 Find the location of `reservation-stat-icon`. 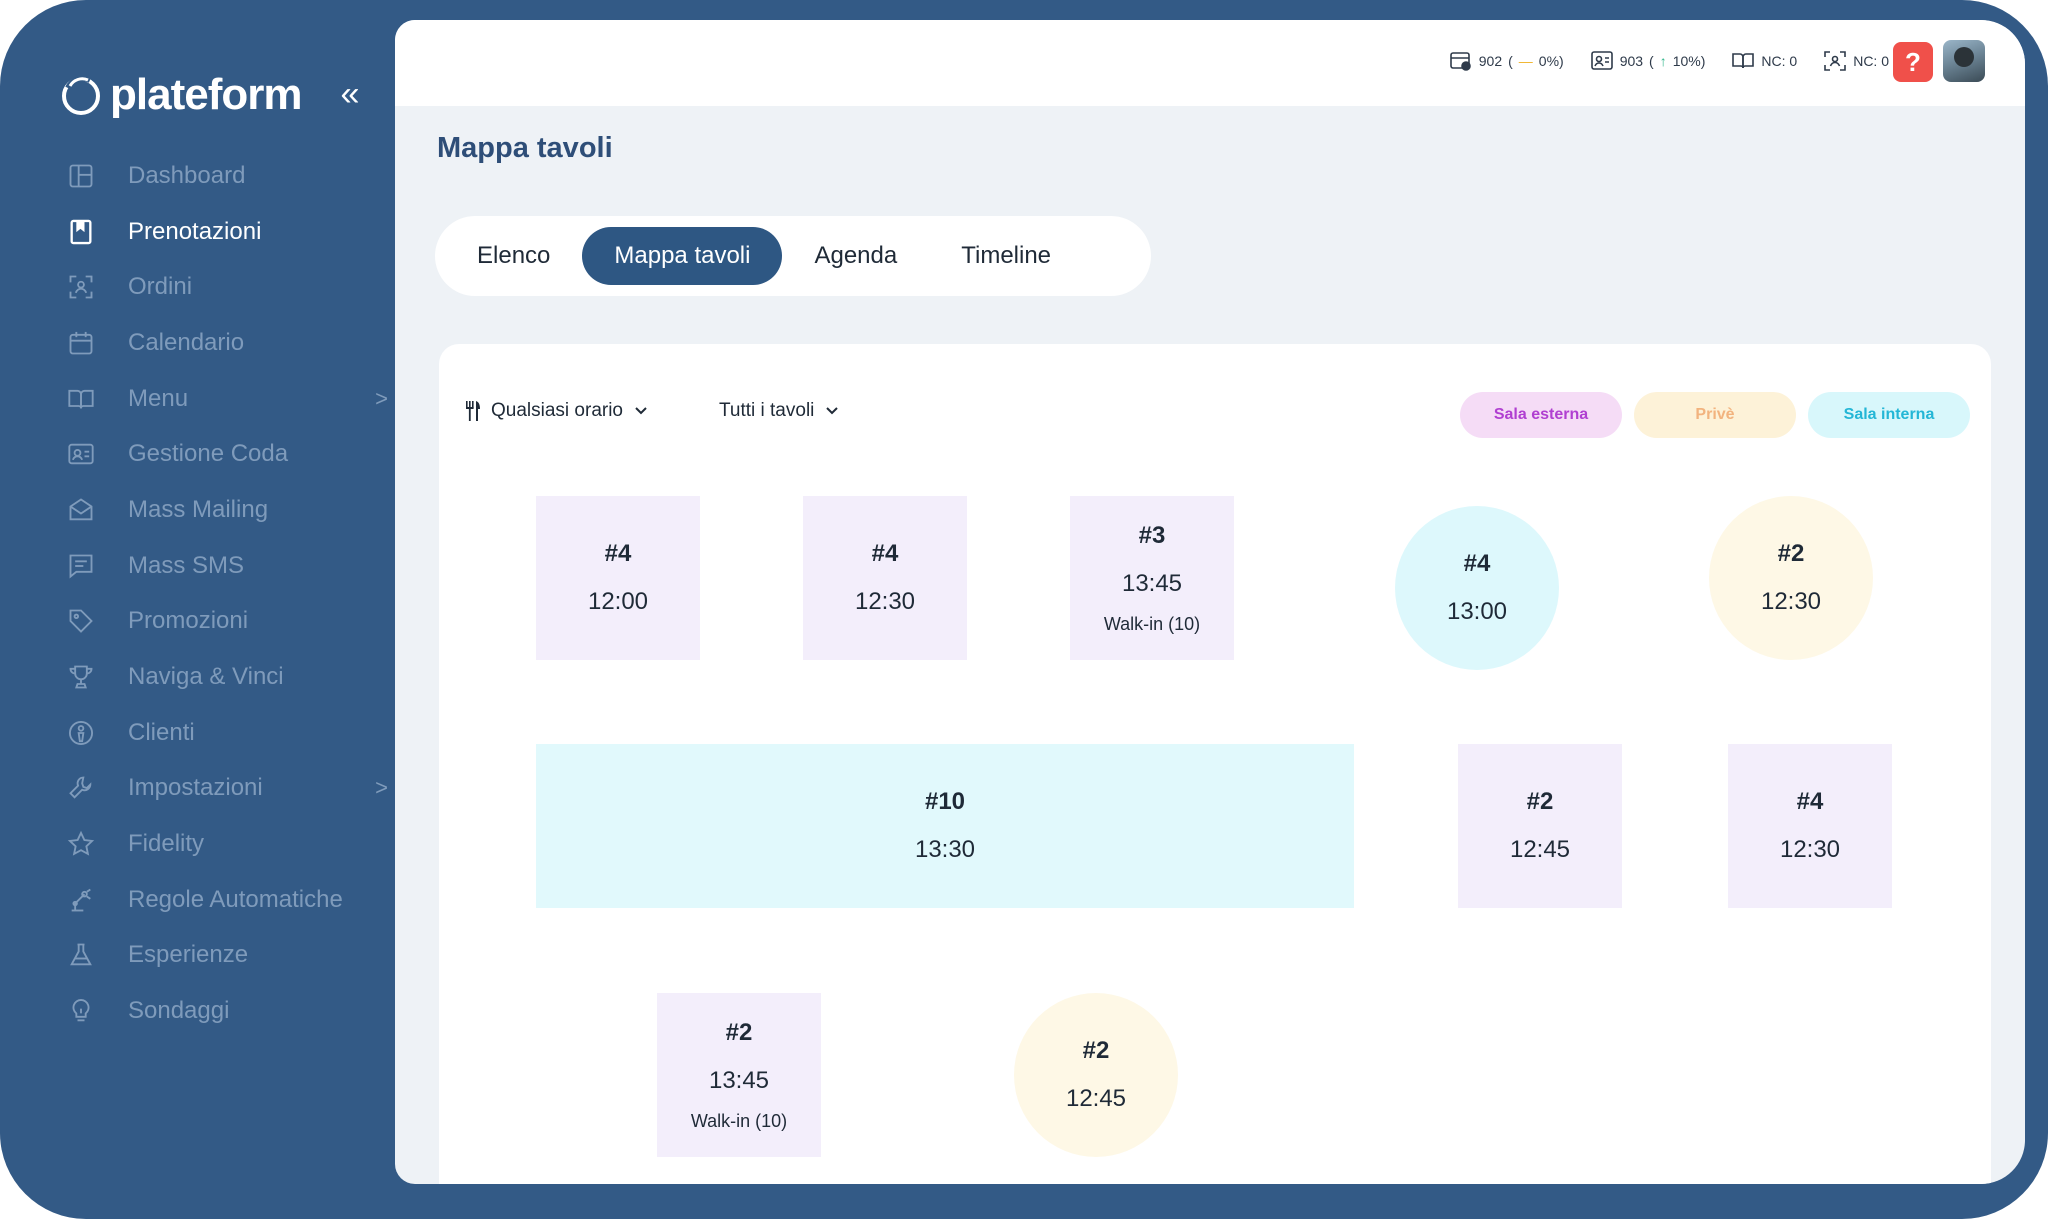

reservation-stat-icon is located at coordinates (1460, 61).